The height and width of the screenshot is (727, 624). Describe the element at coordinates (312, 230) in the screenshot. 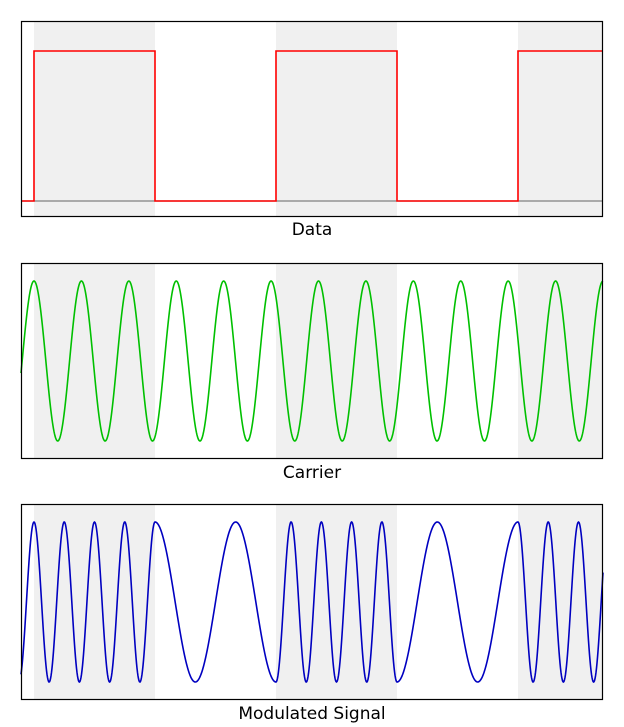

I see `data-label: Data` at that location.